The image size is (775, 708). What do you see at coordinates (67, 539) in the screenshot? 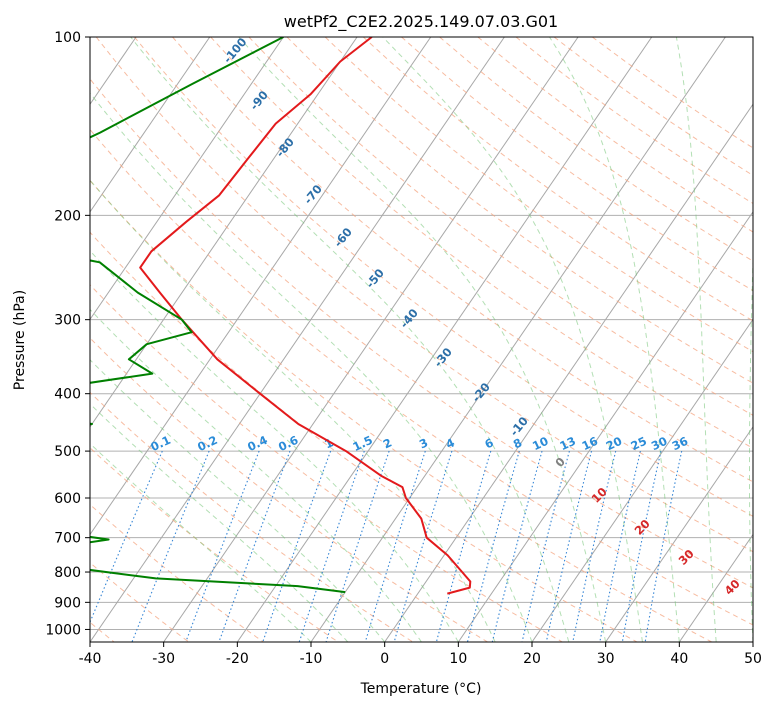
I see `y-tick-label: 700` at bounding box center [67, 539].